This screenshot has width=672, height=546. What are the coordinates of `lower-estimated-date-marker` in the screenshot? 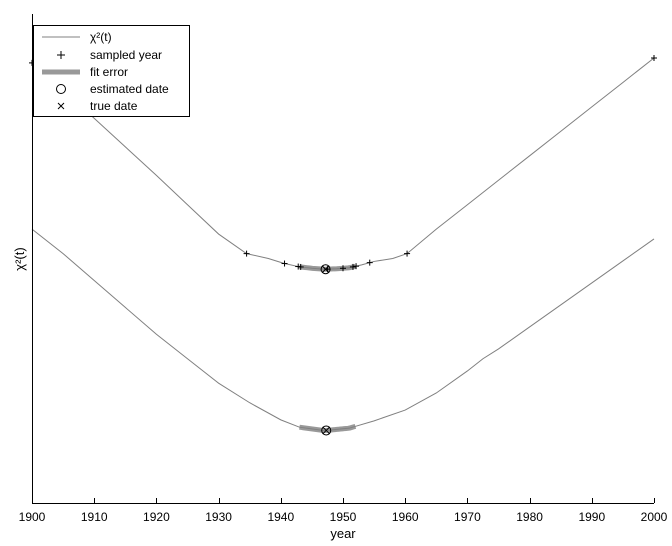 It's located at (326, 430).